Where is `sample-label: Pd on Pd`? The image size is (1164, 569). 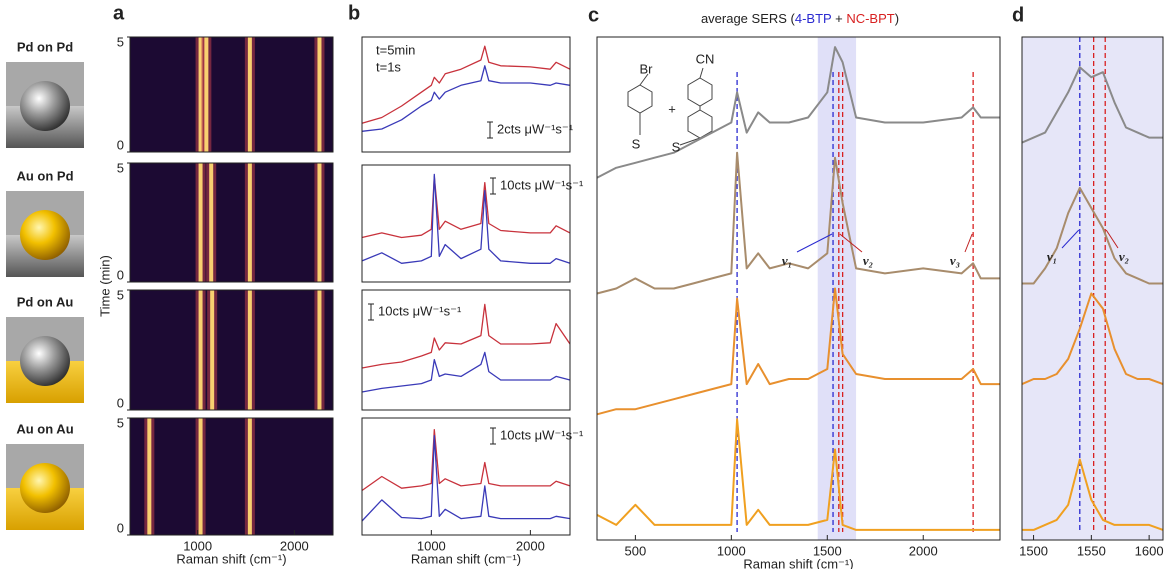
sample-label: Pd on Pd is located at coordinates (45, 46).